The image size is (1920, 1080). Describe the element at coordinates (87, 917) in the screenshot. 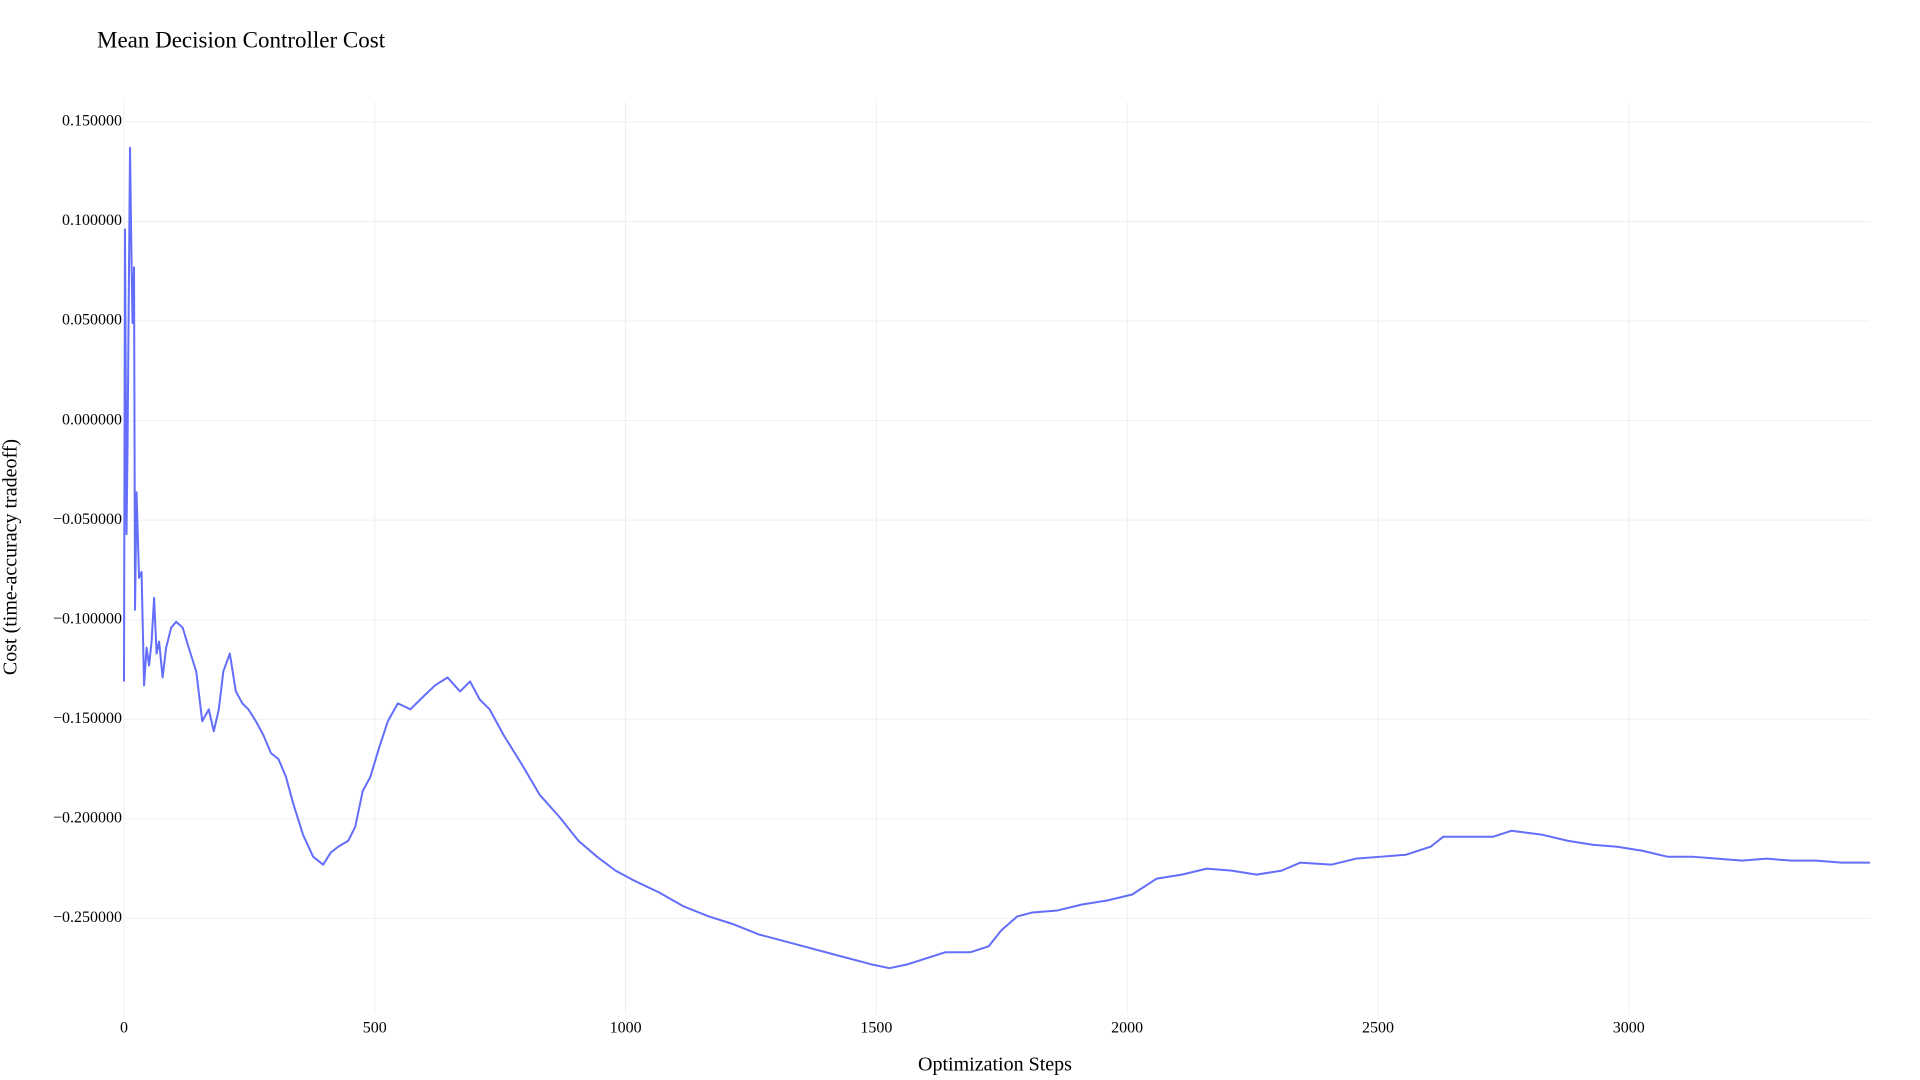

I see `y-tick-label: −0.250000` at that location.